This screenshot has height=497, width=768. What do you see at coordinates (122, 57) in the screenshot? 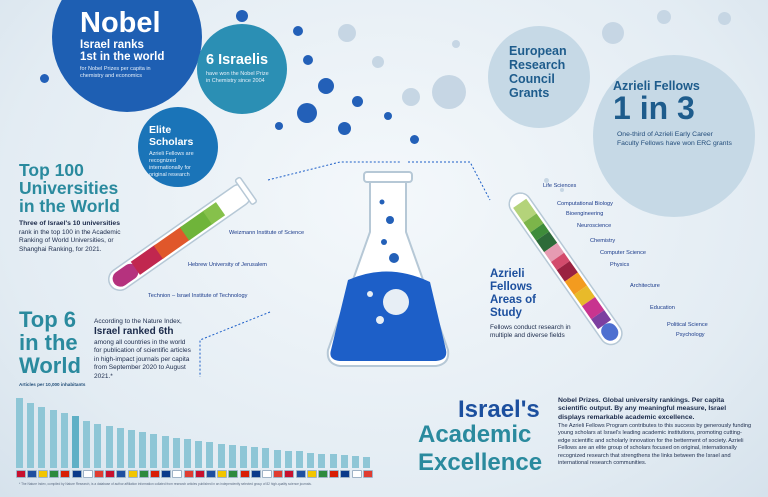
I see `nobel-line2: 1st in the world` at bounding box center [122, 57].